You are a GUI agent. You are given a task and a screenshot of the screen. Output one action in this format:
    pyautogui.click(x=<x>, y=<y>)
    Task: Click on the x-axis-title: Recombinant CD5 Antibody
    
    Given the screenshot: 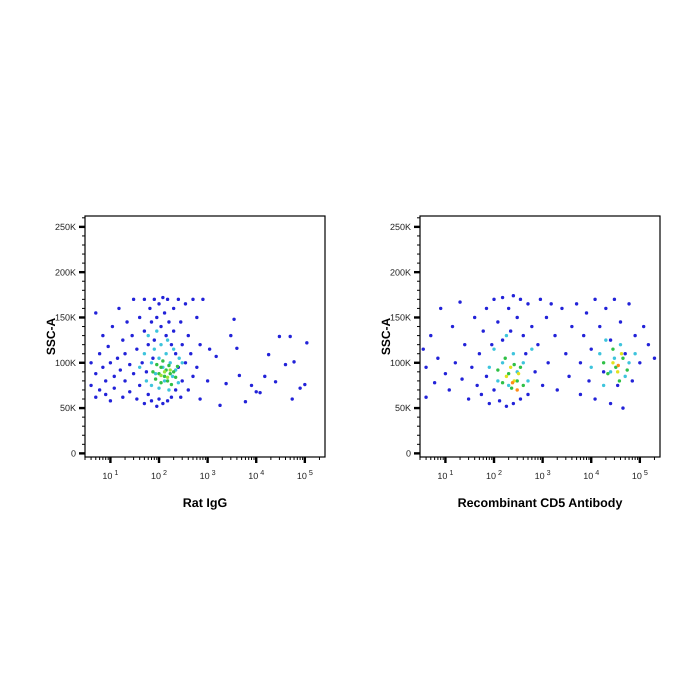 What is the action you would take?
    pyautogui.click(x=540, y=503)
    